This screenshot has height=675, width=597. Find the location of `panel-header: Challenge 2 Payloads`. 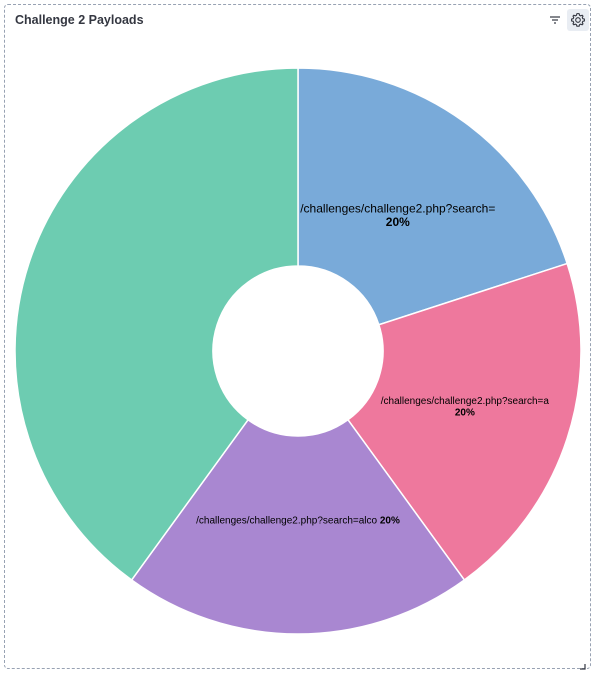

panel-header: Challenge 2 Payloads is located at coordinates (297, 20).